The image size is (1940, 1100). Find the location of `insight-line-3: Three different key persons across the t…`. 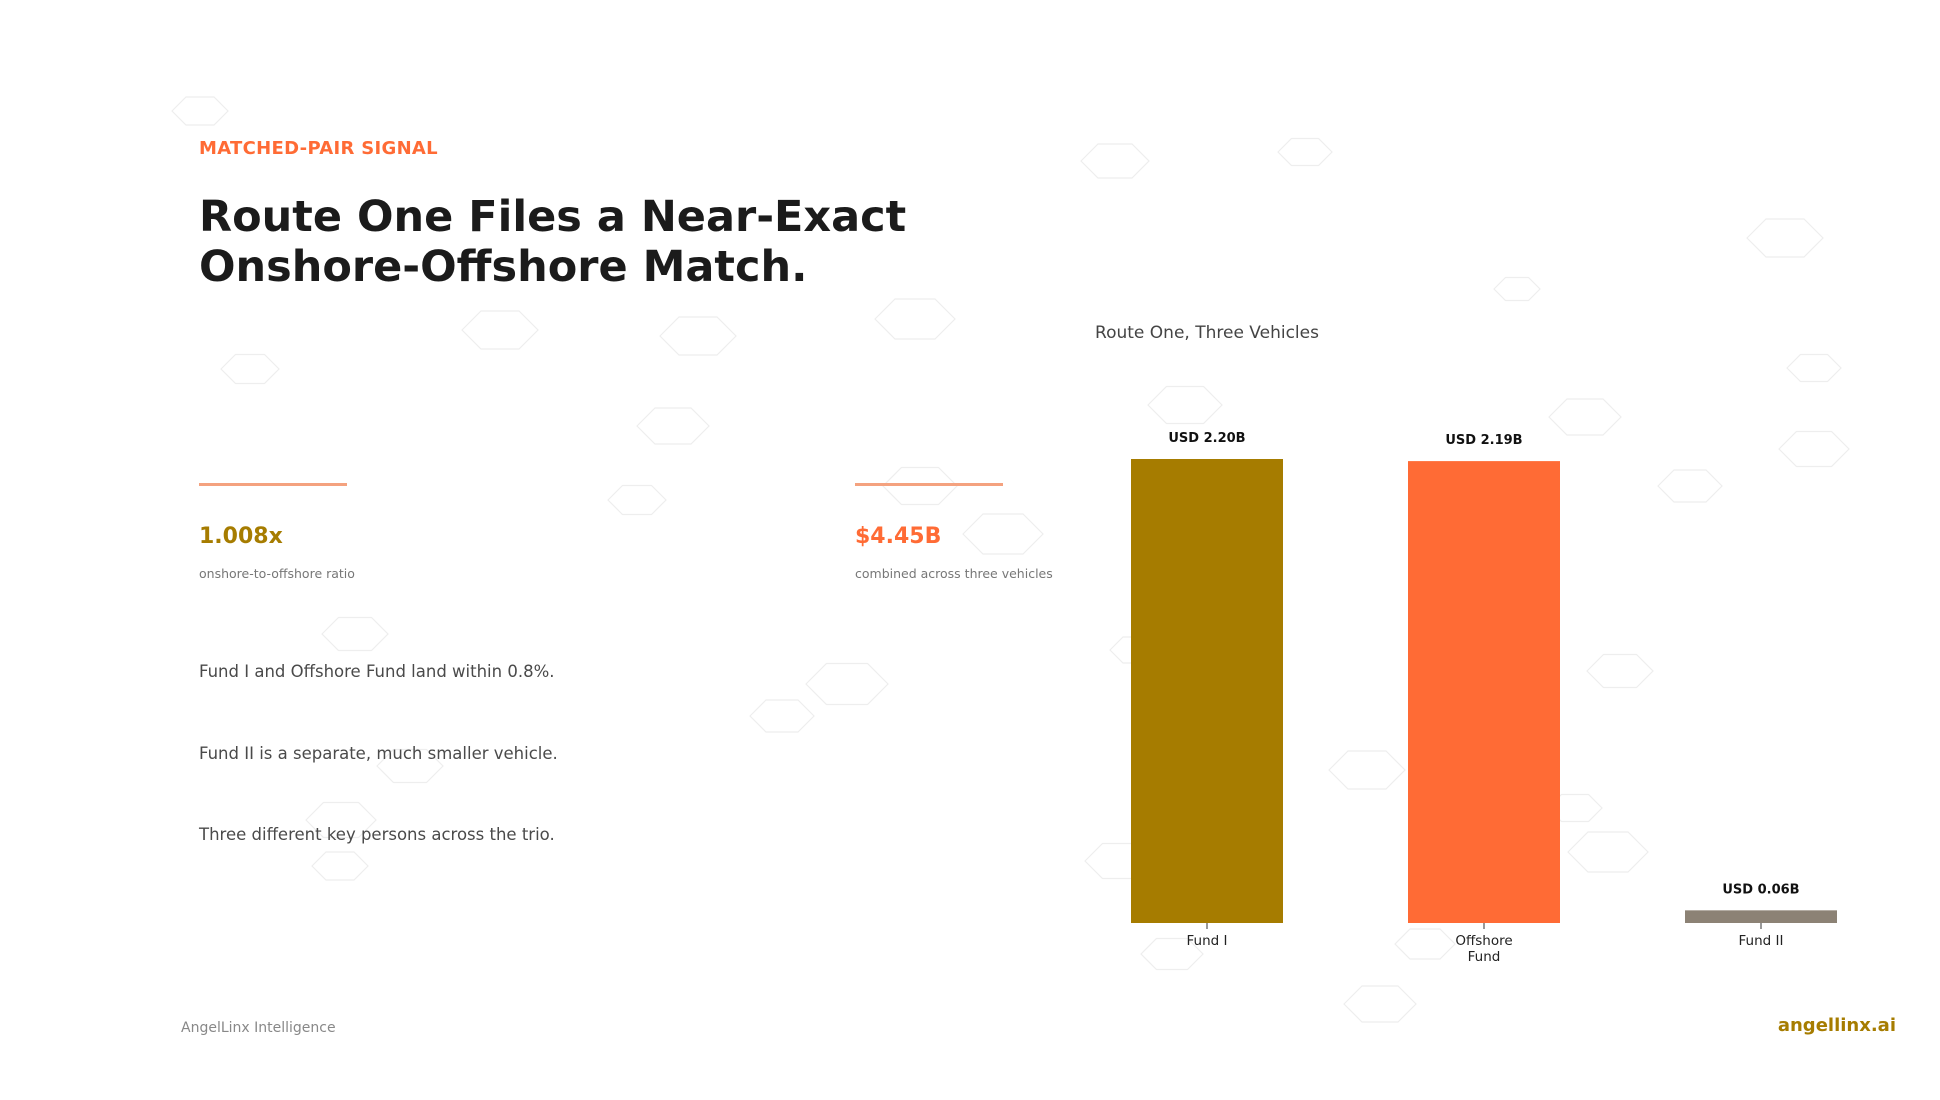

insight-line-3: Three different key persons across the t… is located at coordinates (377, 834).